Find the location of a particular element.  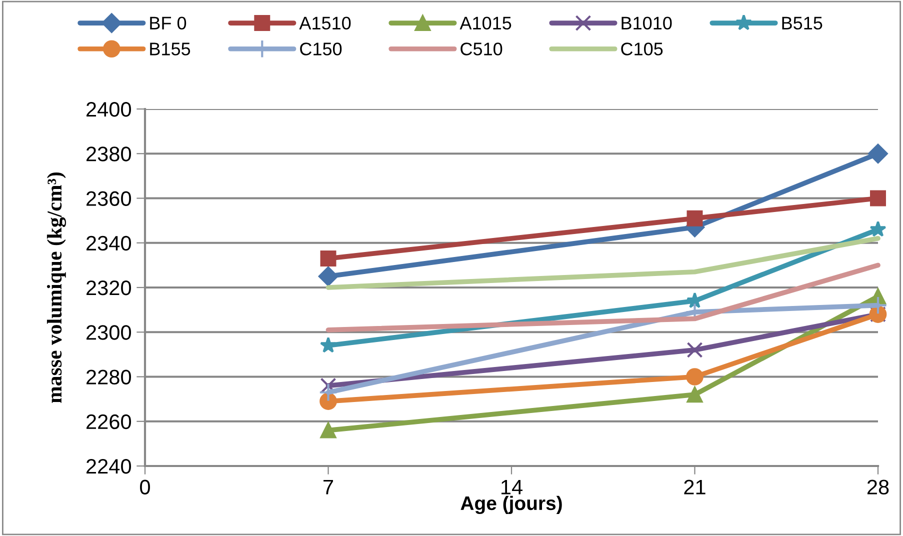

x-tick-label: 14 is located at coordinates (512, 487).